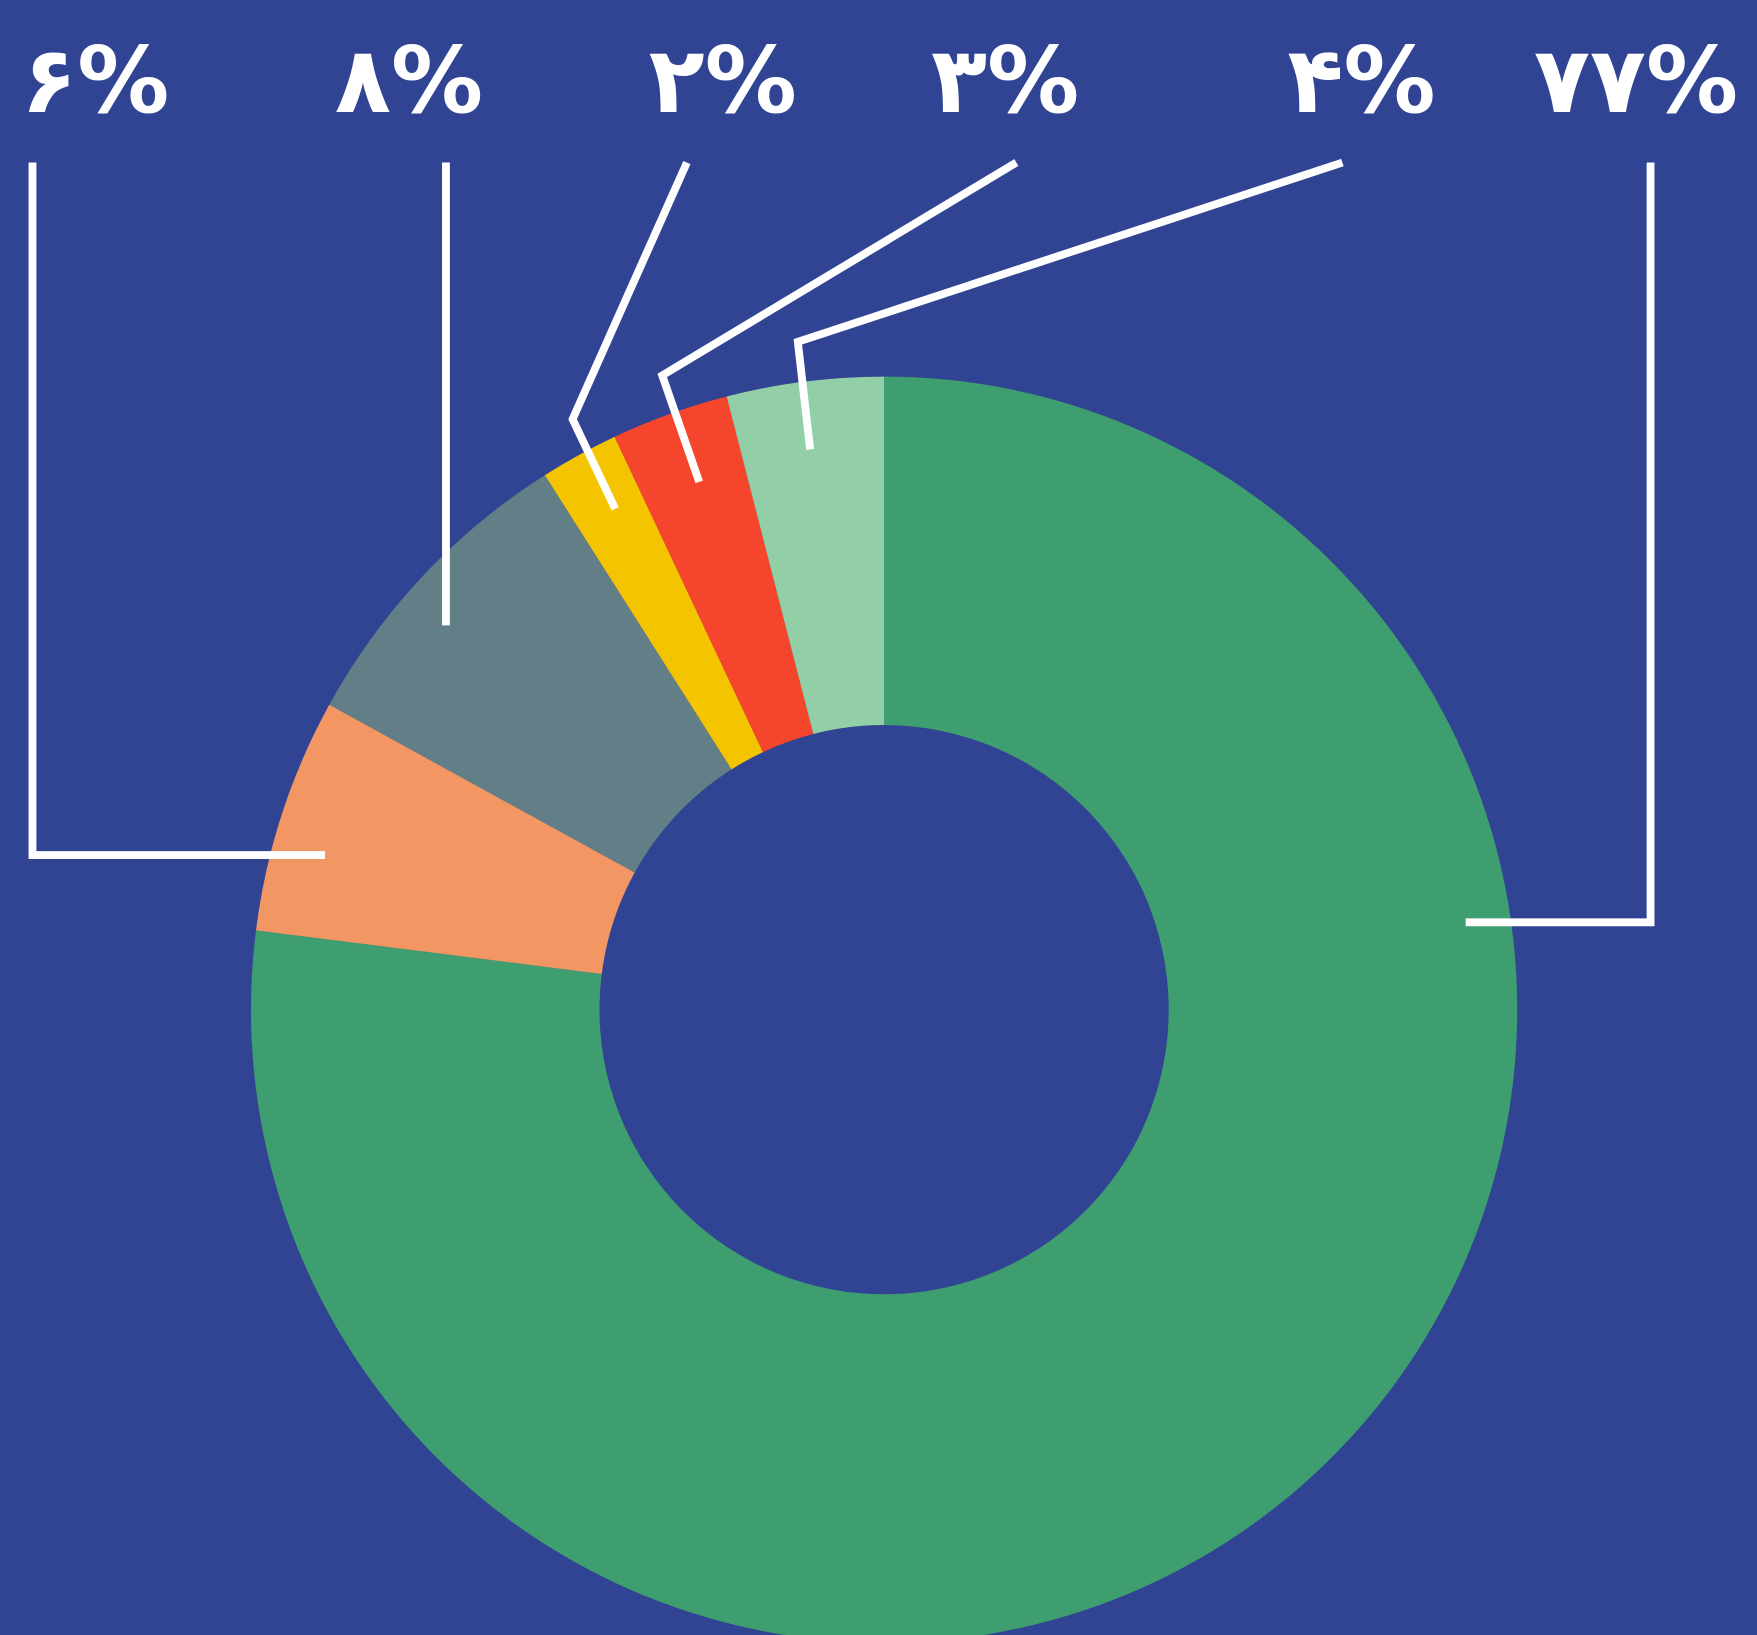  What do you see at coordinates (879, 80) in the screenshot?
I see `labels: ۷۷% ۶% ۸% ۲% ۳% ۴%` at bounding box center [879, 80].